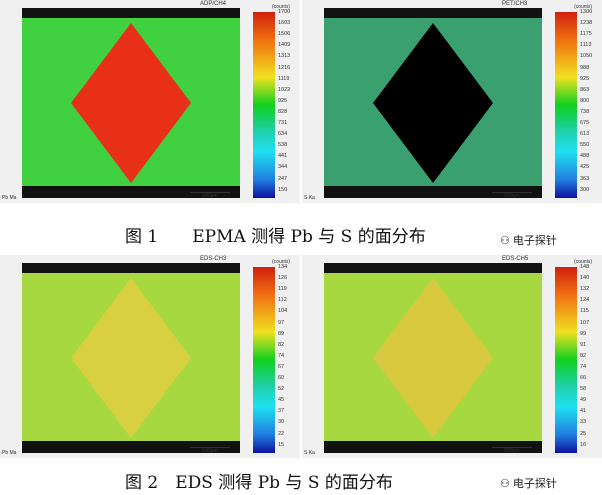 The width and height of the screenshot is (602, 495). What do you see at coordinates (281, 422) in the screenshot?
I see `colorbar-tick: 30` at bounding box center [281, 422].